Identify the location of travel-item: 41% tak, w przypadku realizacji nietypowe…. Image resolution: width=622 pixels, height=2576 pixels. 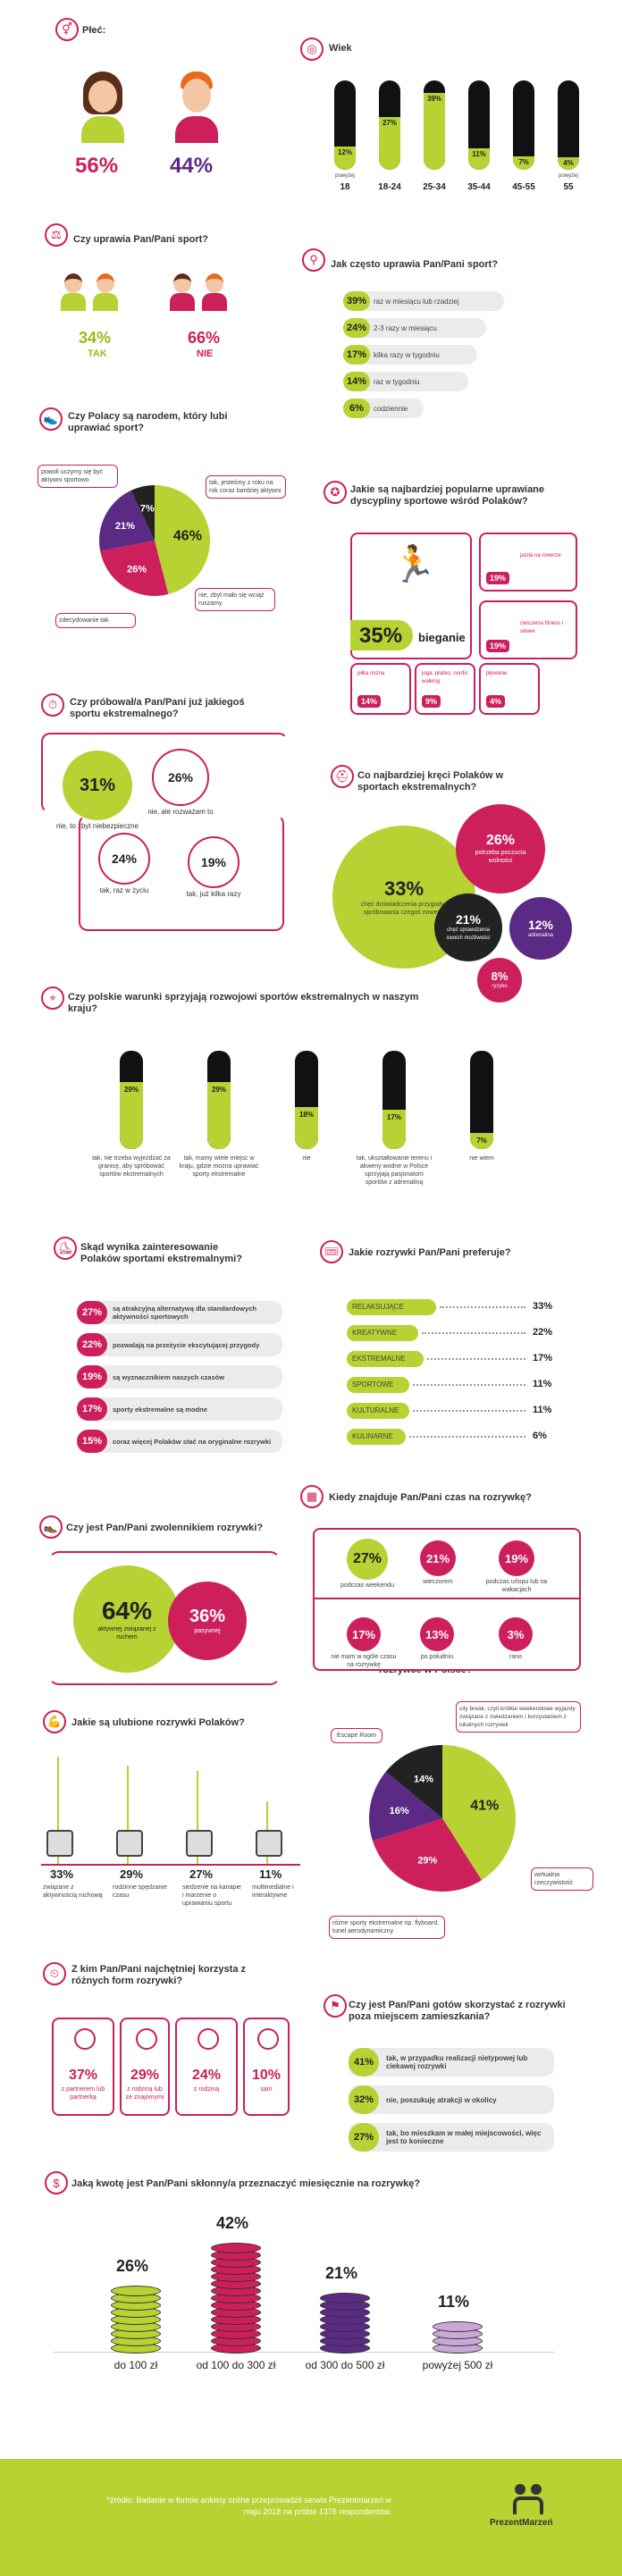
(451, 2062).